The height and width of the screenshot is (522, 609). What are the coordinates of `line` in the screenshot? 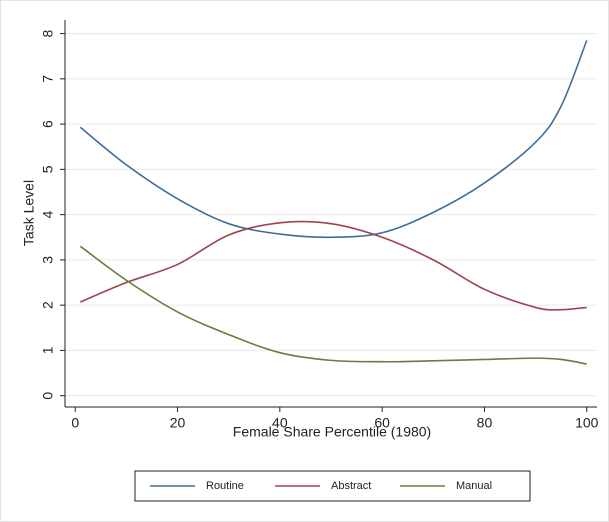 It's located at (333, 265).